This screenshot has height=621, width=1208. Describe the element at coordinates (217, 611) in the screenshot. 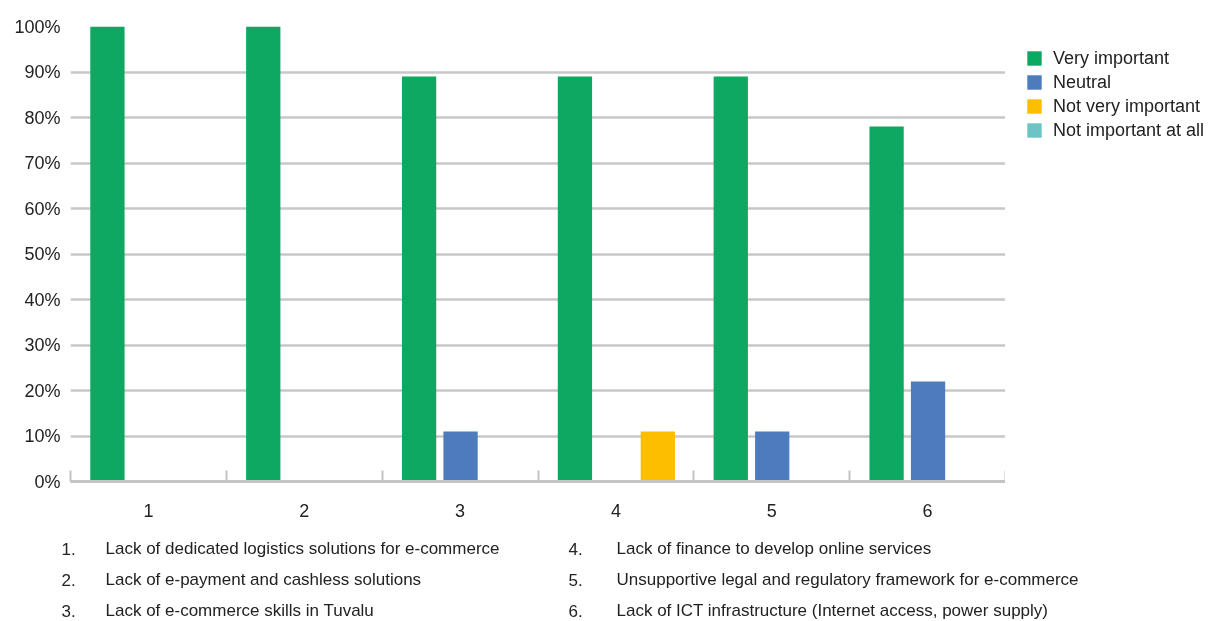

I see `text: 3. Lack of e-commerce skills in Tuvalu` at that location.